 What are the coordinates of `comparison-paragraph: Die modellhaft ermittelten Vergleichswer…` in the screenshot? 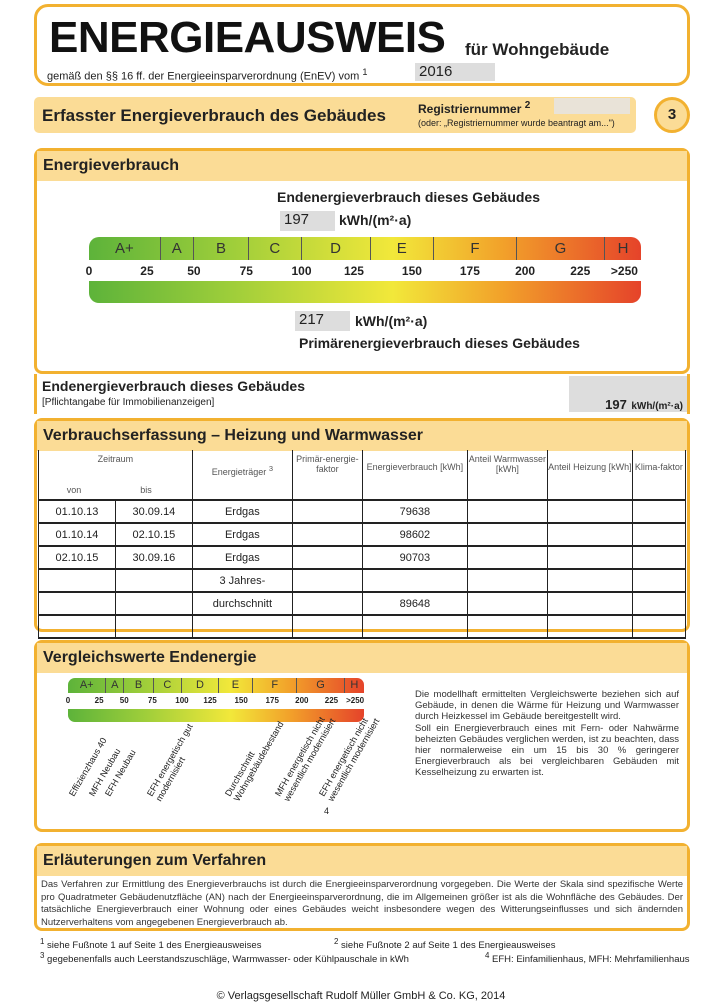 It's located at (547, 706).